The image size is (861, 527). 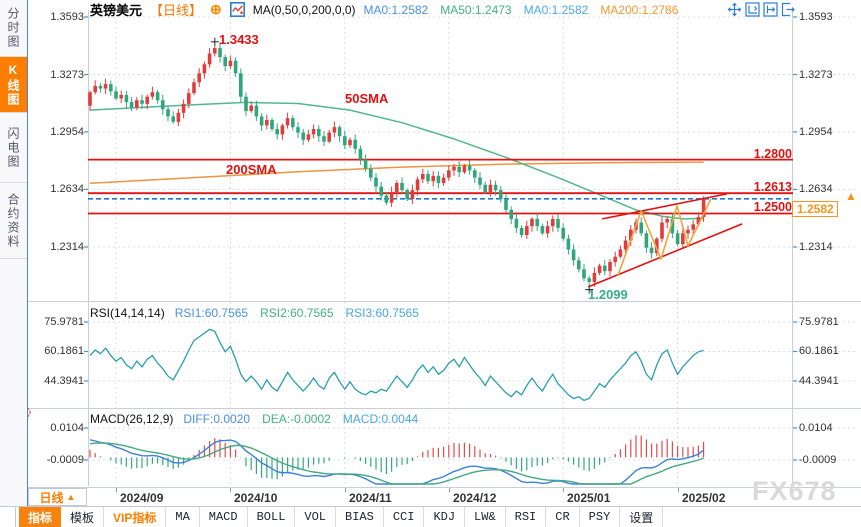 I want to click on ma-value-0: MA0:1.2582, so click(x=396, y=9).